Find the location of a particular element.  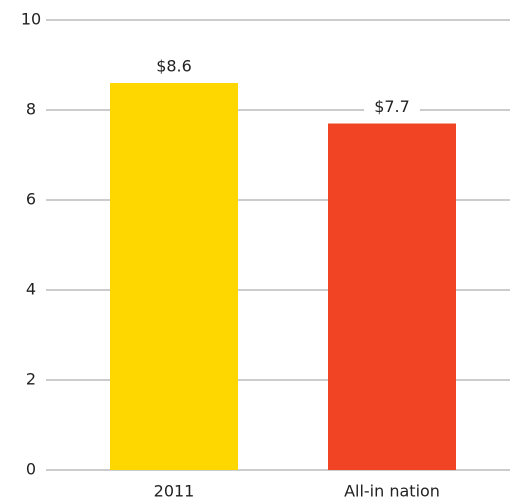

x-tick-label: 2011 is located at coordinates (174, 491).